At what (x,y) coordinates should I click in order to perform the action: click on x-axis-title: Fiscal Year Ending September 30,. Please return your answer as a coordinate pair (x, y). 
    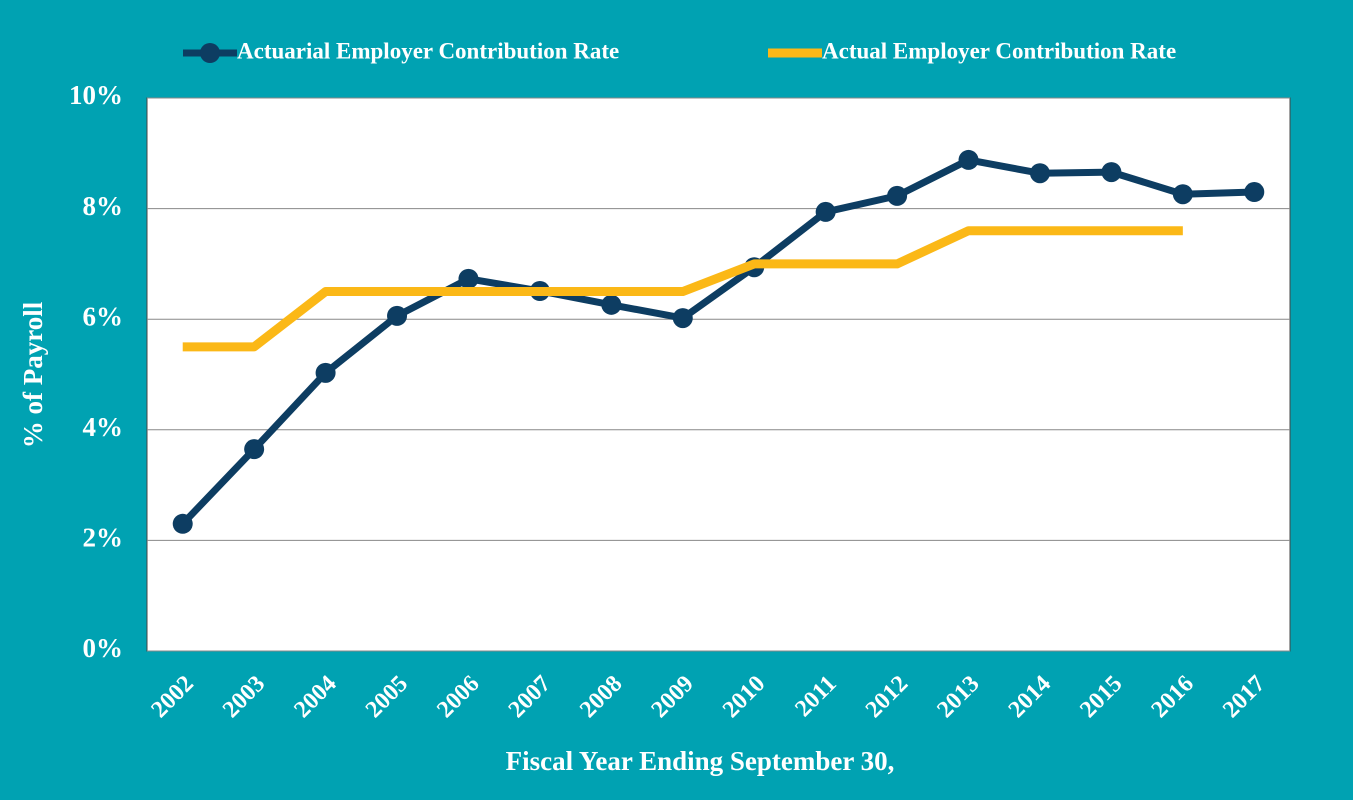
    Looking at the image, I should click on (700, 761).